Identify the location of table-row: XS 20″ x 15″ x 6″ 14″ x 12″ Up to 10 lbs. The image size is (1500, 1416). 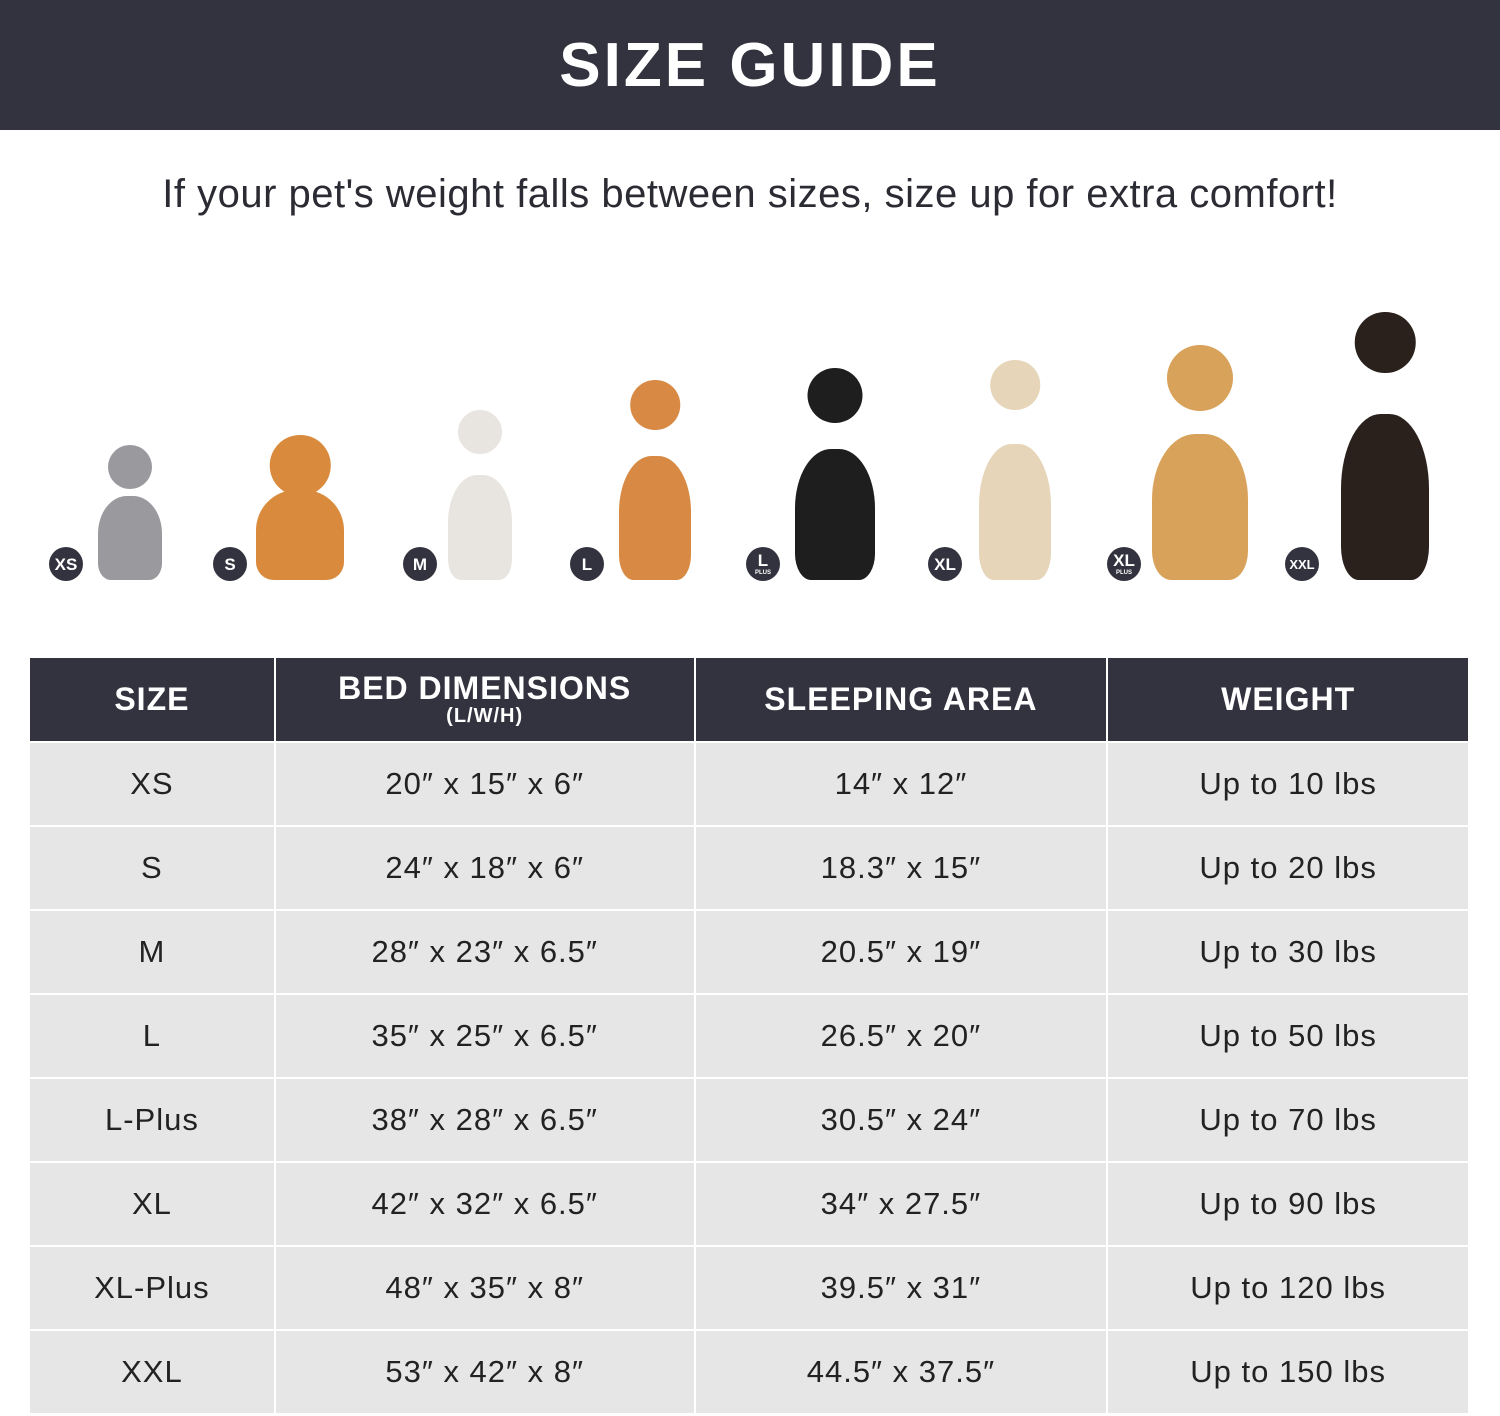
(750, 784).